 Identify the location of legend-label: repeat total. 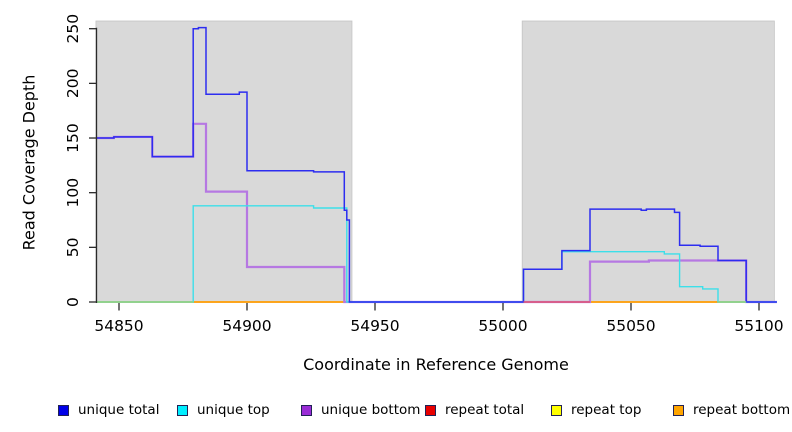
(485, 410).